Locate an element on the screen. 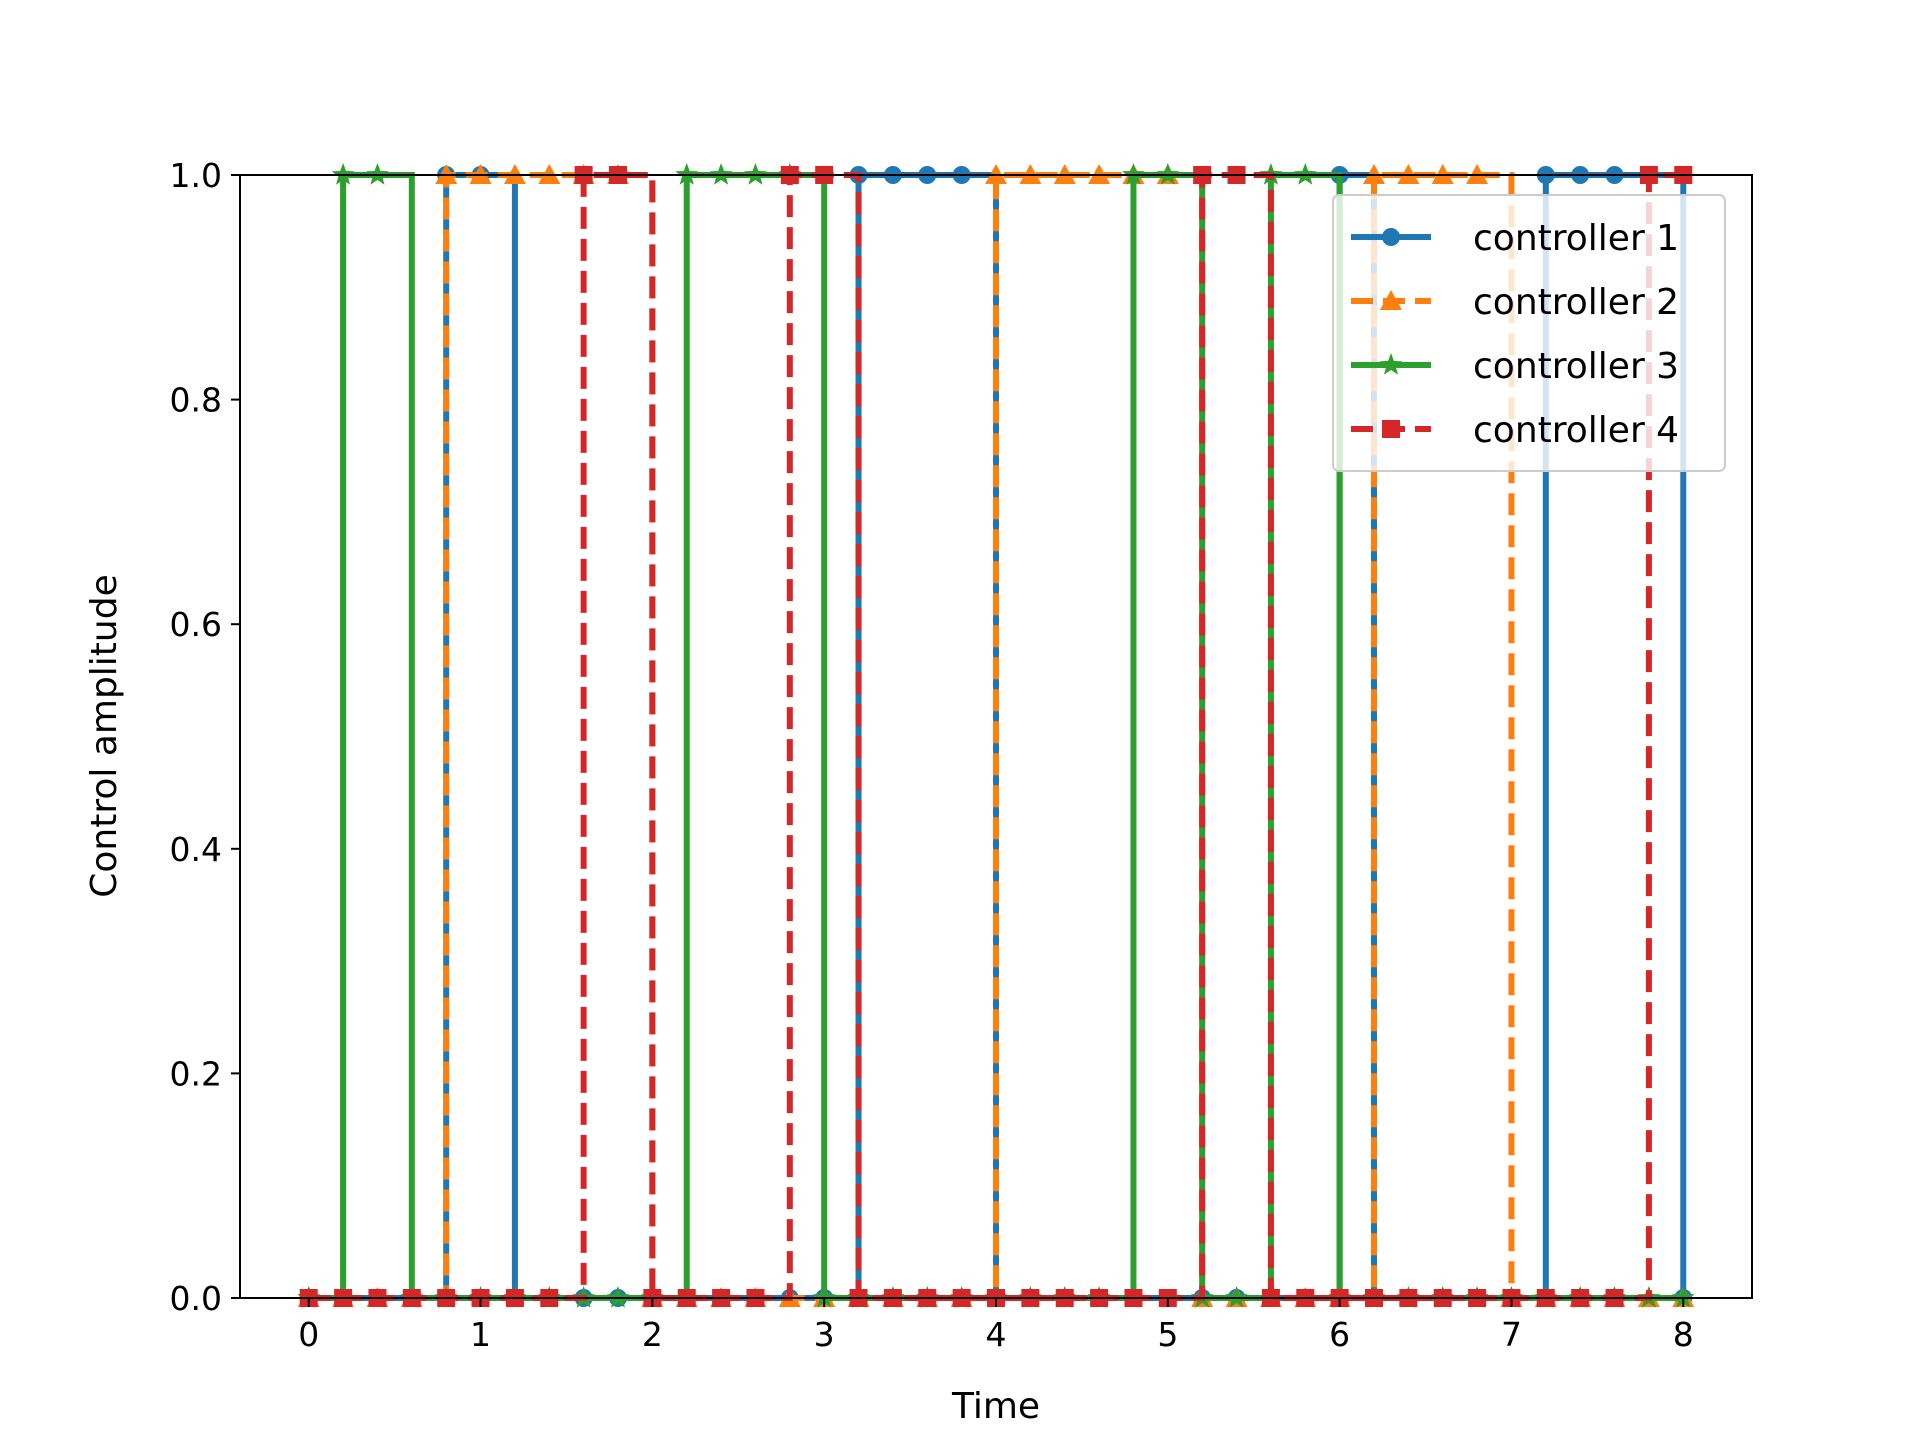 This screenshot has width=1920, height=1440. y-tick-label: 0.6 is located at coordinates (196, 624).